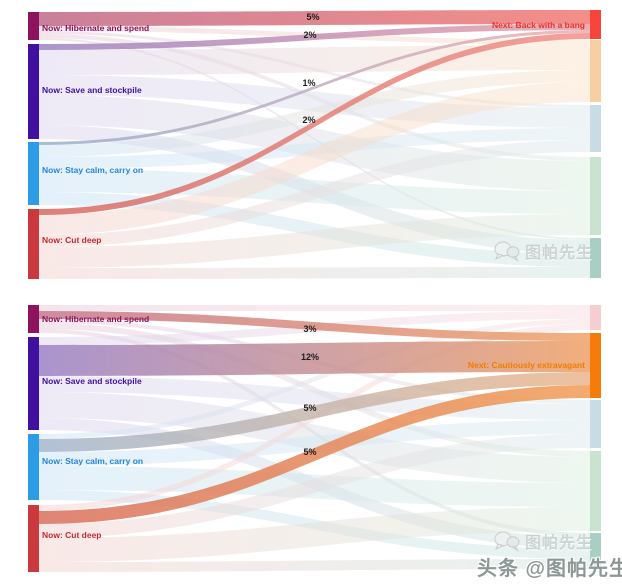 This screenshot has width=622, height=587. Describe the element at coordinates (595, 551) in the screenshot. I see `sankey-node-cautiously-extravagant-teal` at that location.